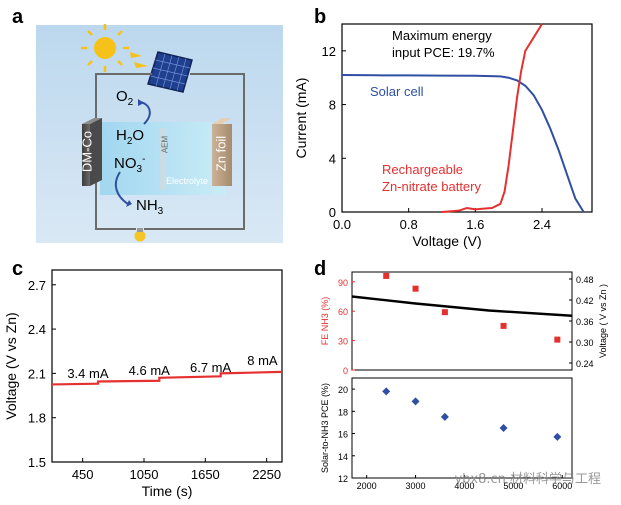  Describe the element at coordinates (37, 462) in the screenshot. I see `y-tick-label: 1.5` at that location.